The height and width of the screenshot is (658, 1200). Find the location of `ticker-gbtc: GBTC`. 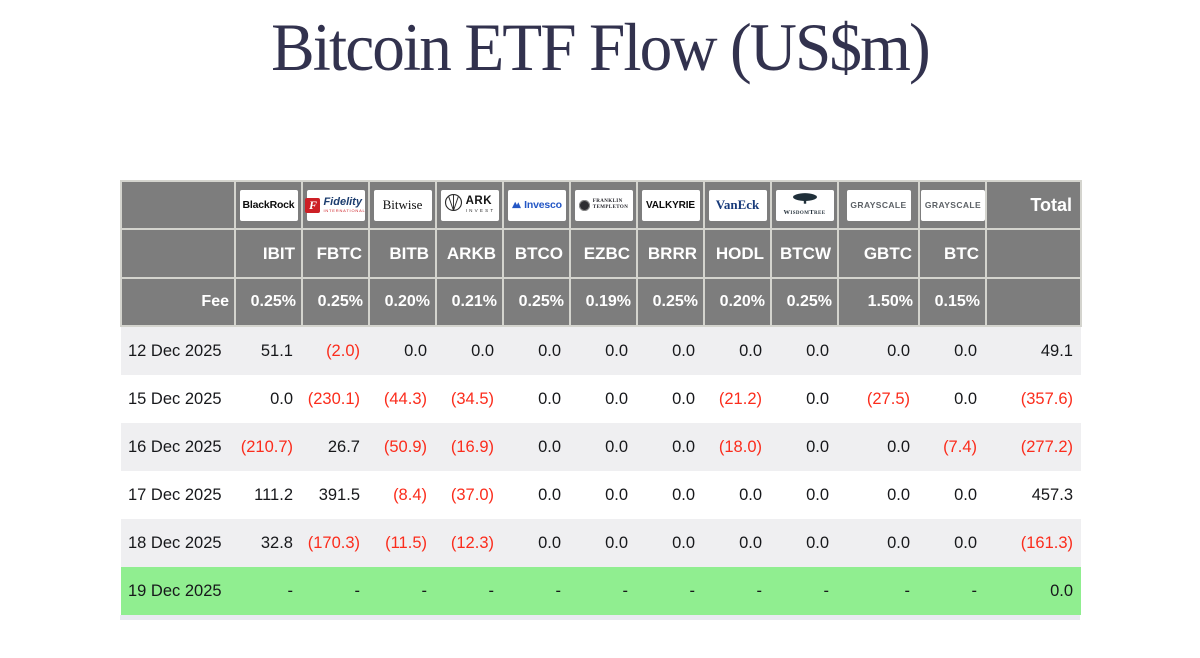

ticker-gbtc: GBTC is located at coordinates (878, 253).